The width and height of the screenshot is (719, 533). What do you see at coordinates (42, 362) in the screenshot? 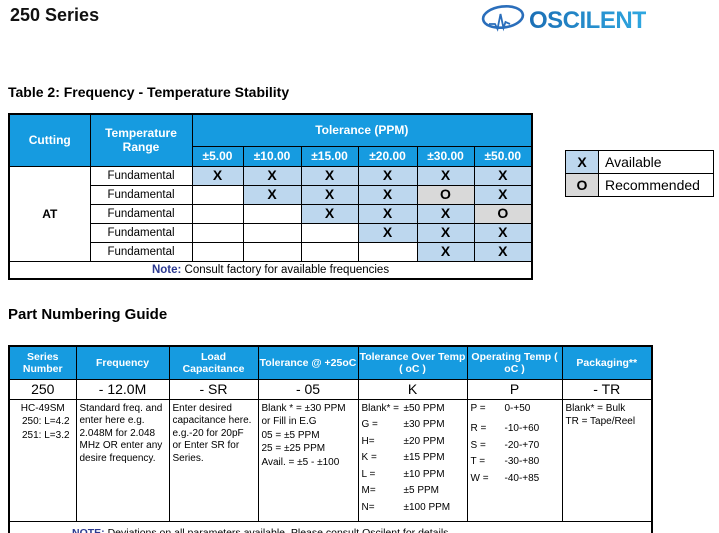
I see `pn-header-series: Series Number` at bounding box center [42, 362].